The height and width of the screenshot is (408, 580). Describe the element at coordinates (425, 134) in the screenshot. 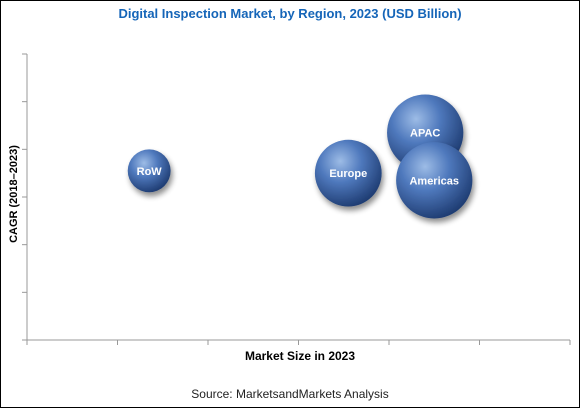

I see `bubble-label-apac: APAC` at that location.